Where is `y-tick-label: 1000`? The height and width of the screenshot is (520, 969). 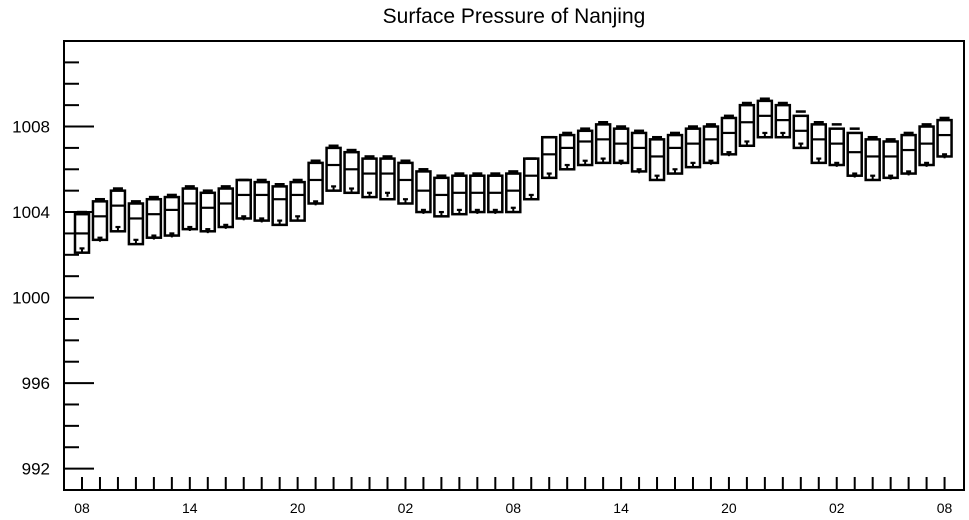 y-tick-label: 1000 is located at coordinates (31, 298).